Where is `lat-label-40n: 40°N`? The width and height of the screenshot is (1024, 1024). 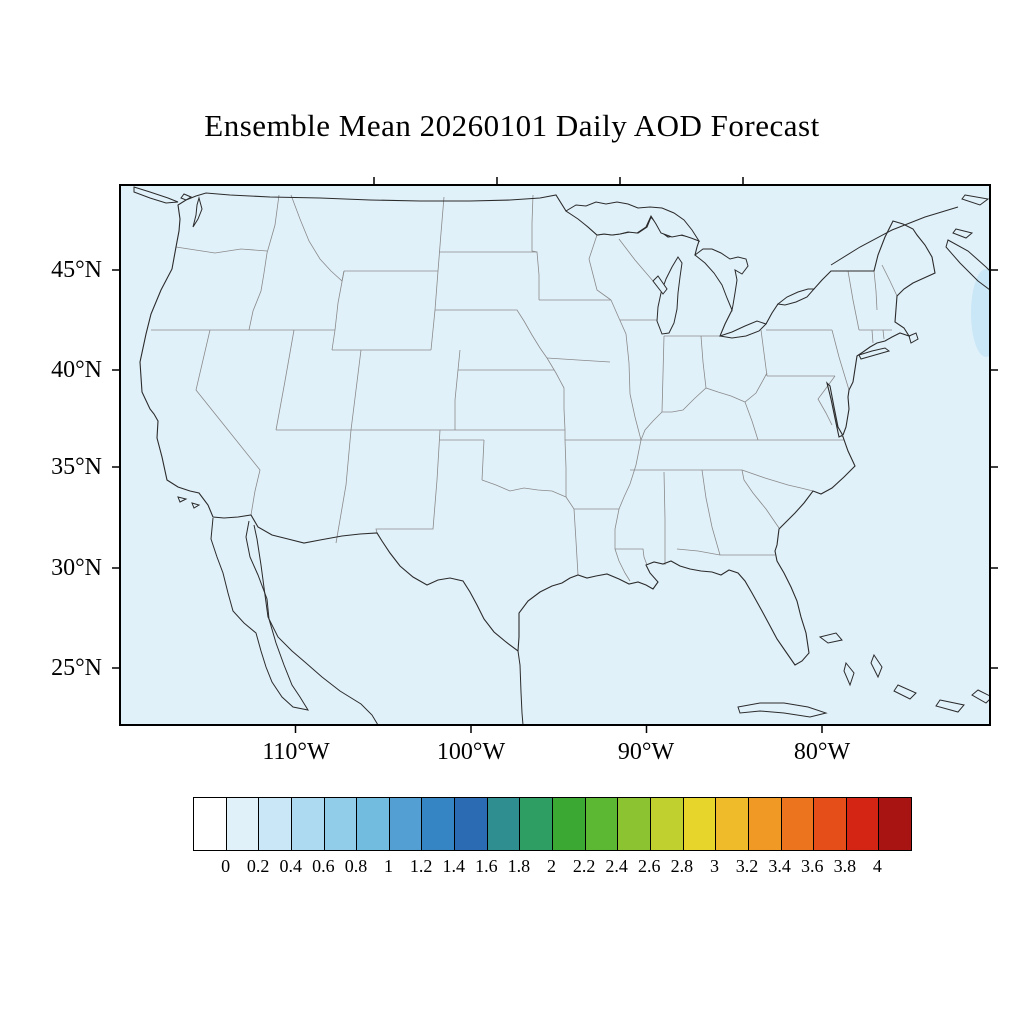 lat-label-40n: 40°N is located at coordinates (76, 370).